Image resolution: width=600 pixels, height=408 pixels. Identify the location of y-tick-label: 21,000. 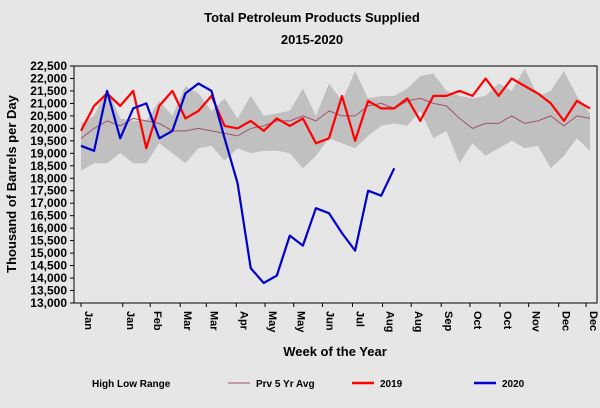
(48, 103).